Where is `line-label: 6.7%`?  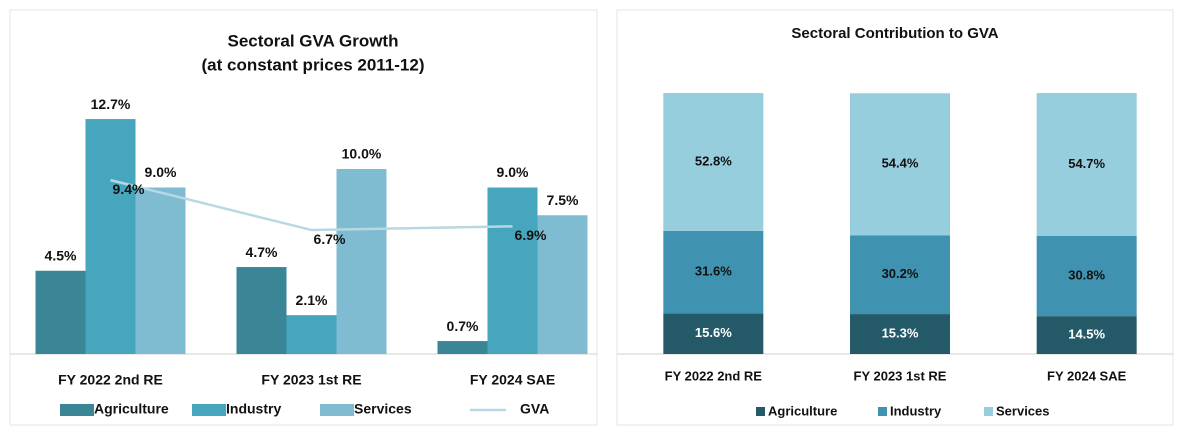 line-label: 6.7% is located at coordinates (330, 239).